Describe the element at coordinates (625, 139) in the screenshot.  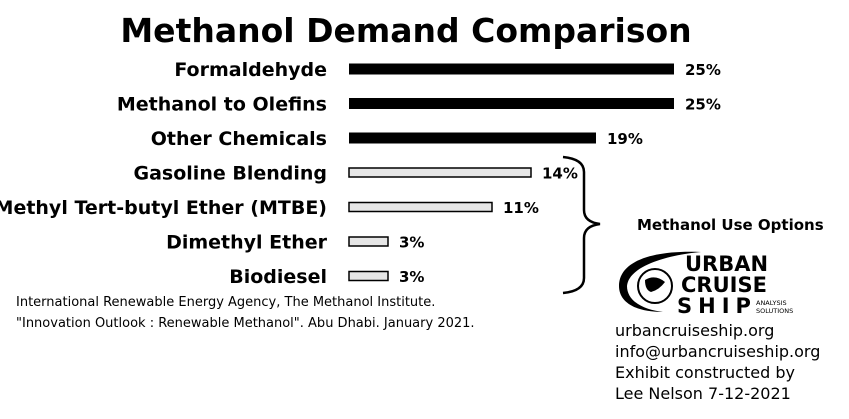
I see `data-label: 19%` at that location.